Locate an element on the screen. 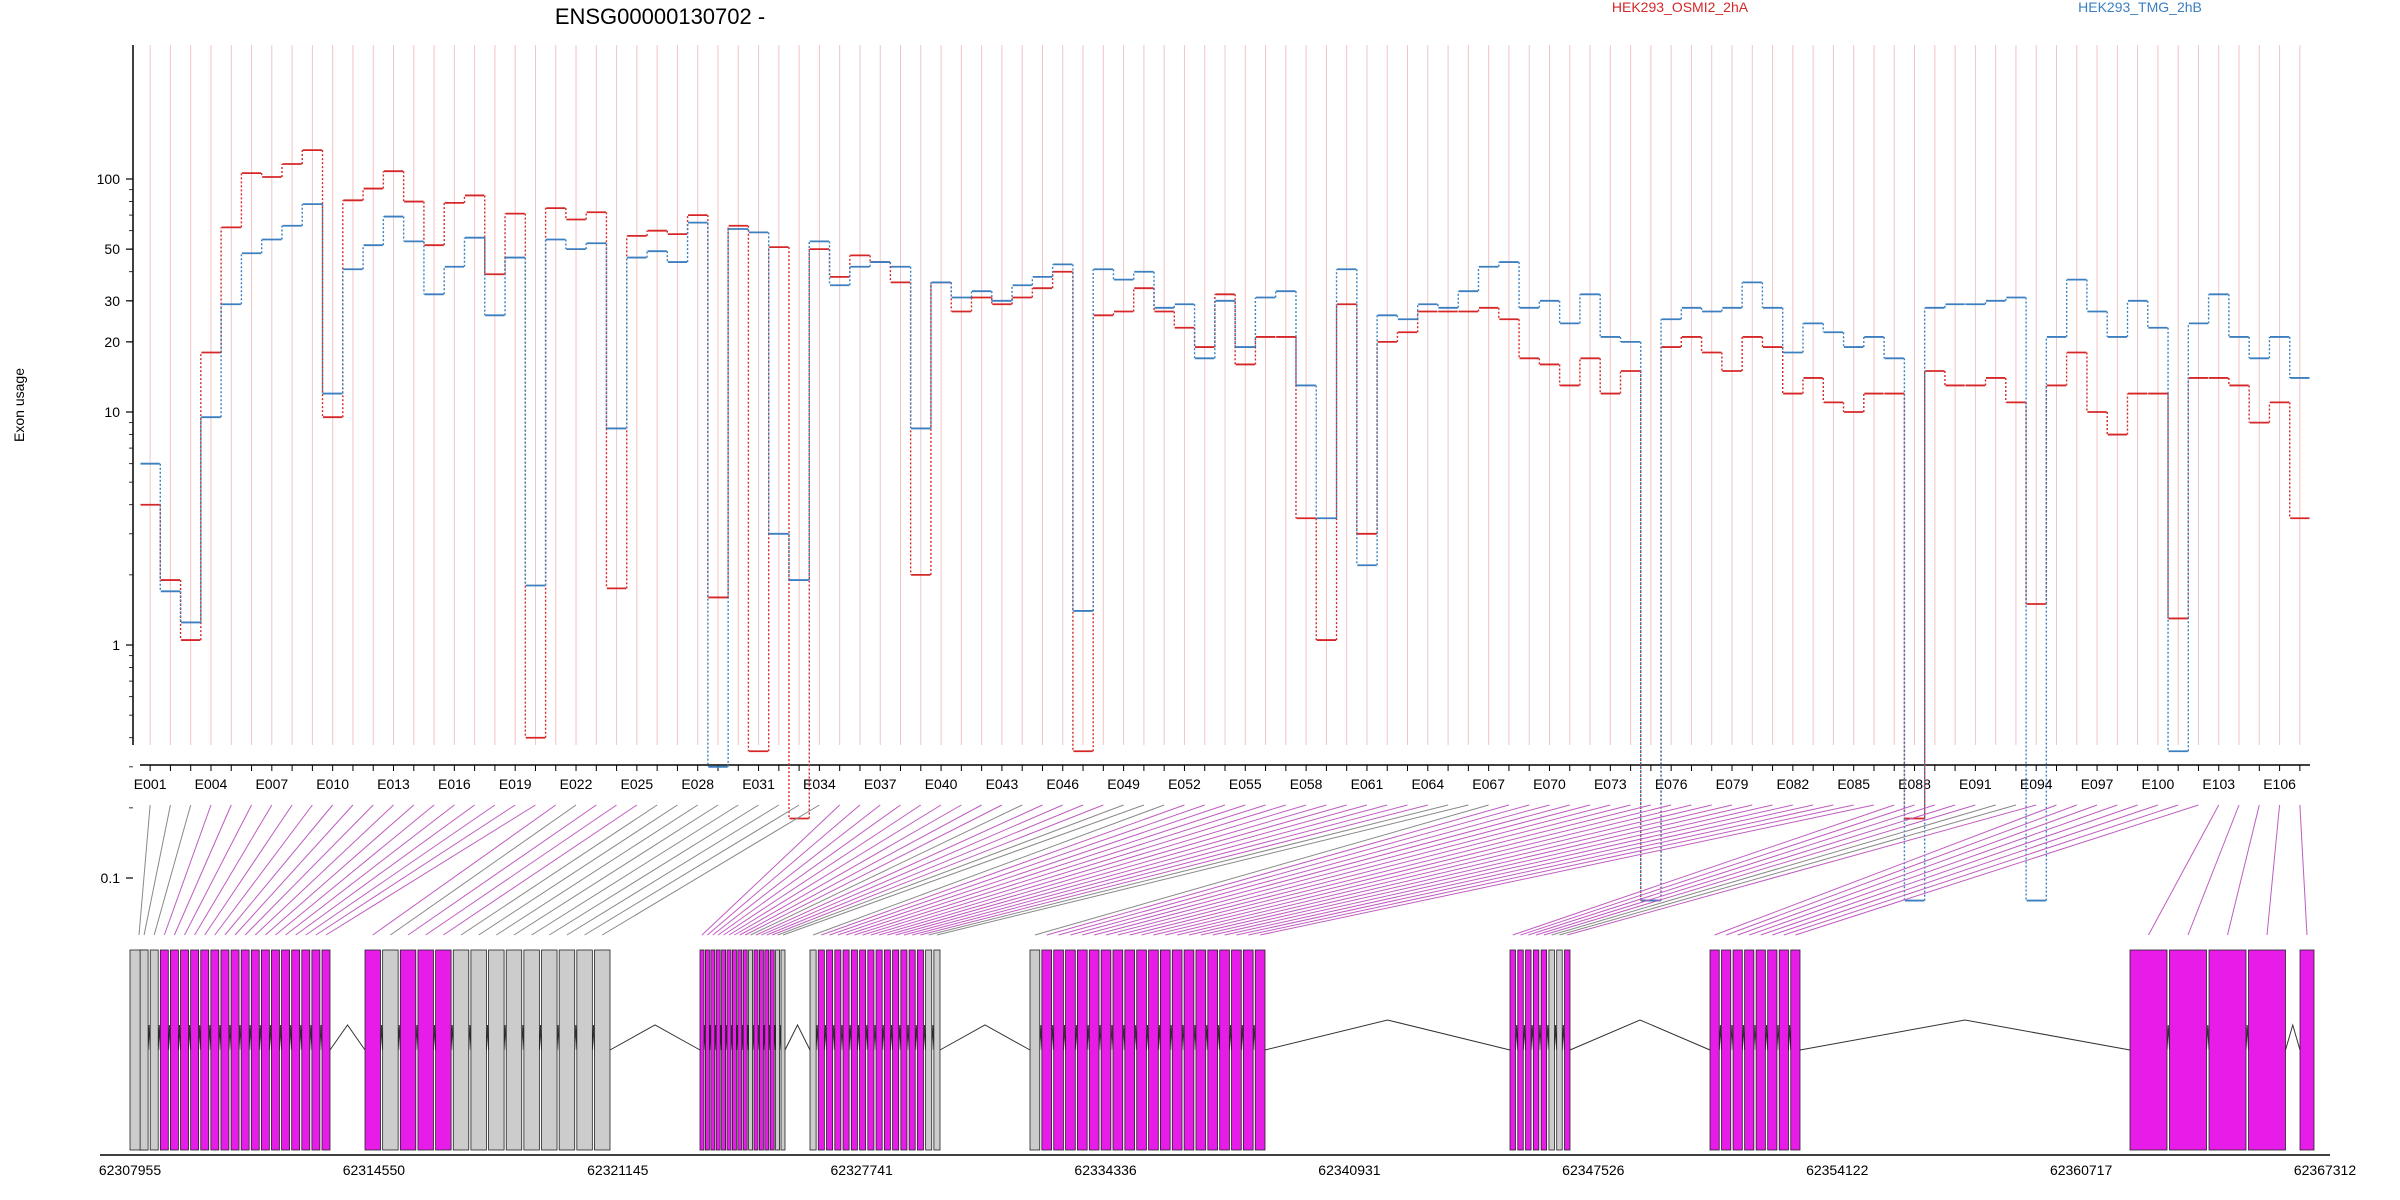  x-tick-label: E085 is located at coordinates (1853, 784).